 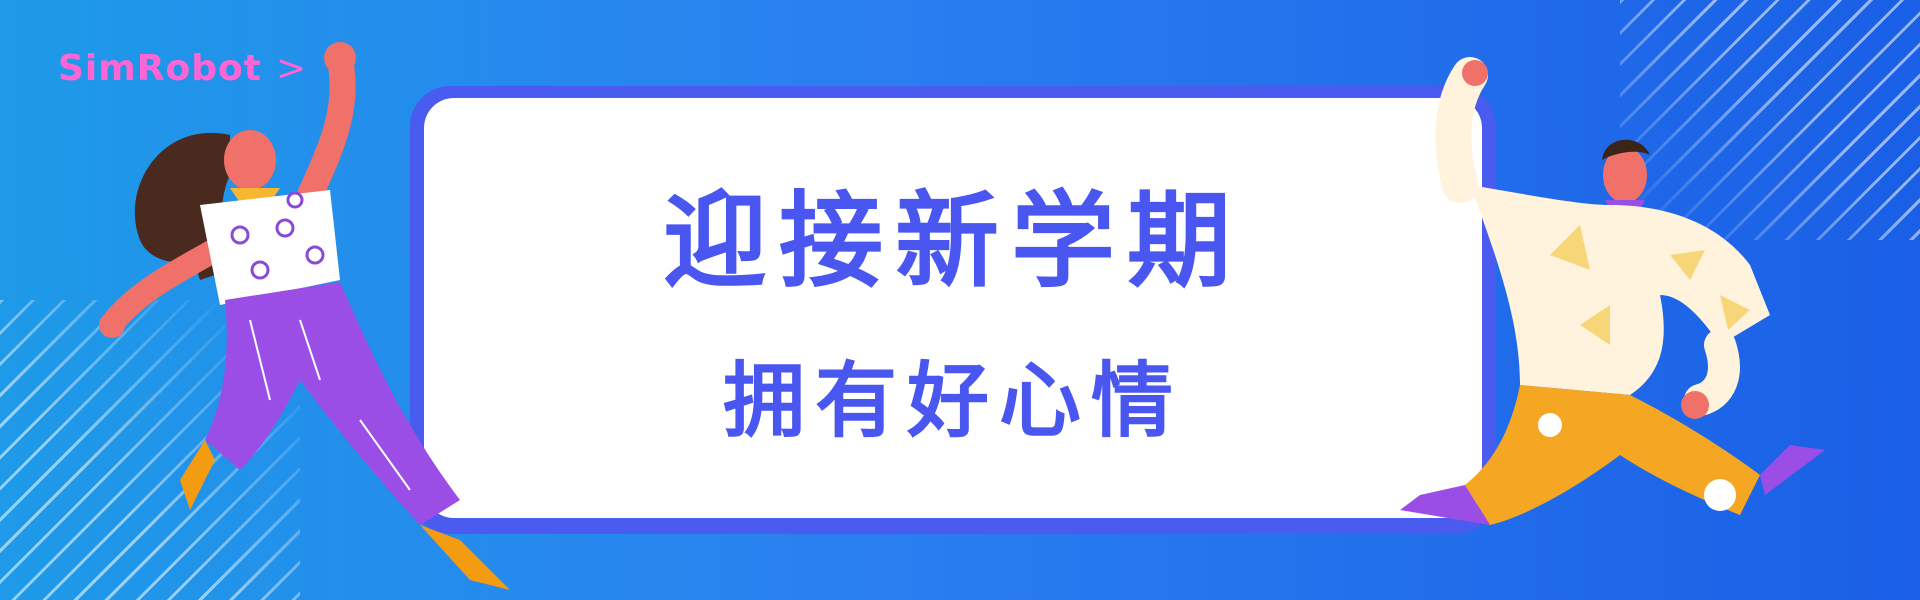 What do you see at coordinates (1770, 120) in the screenshot?
I see `diagonal-stripes-top-right` at bounding box center [1770, 120].